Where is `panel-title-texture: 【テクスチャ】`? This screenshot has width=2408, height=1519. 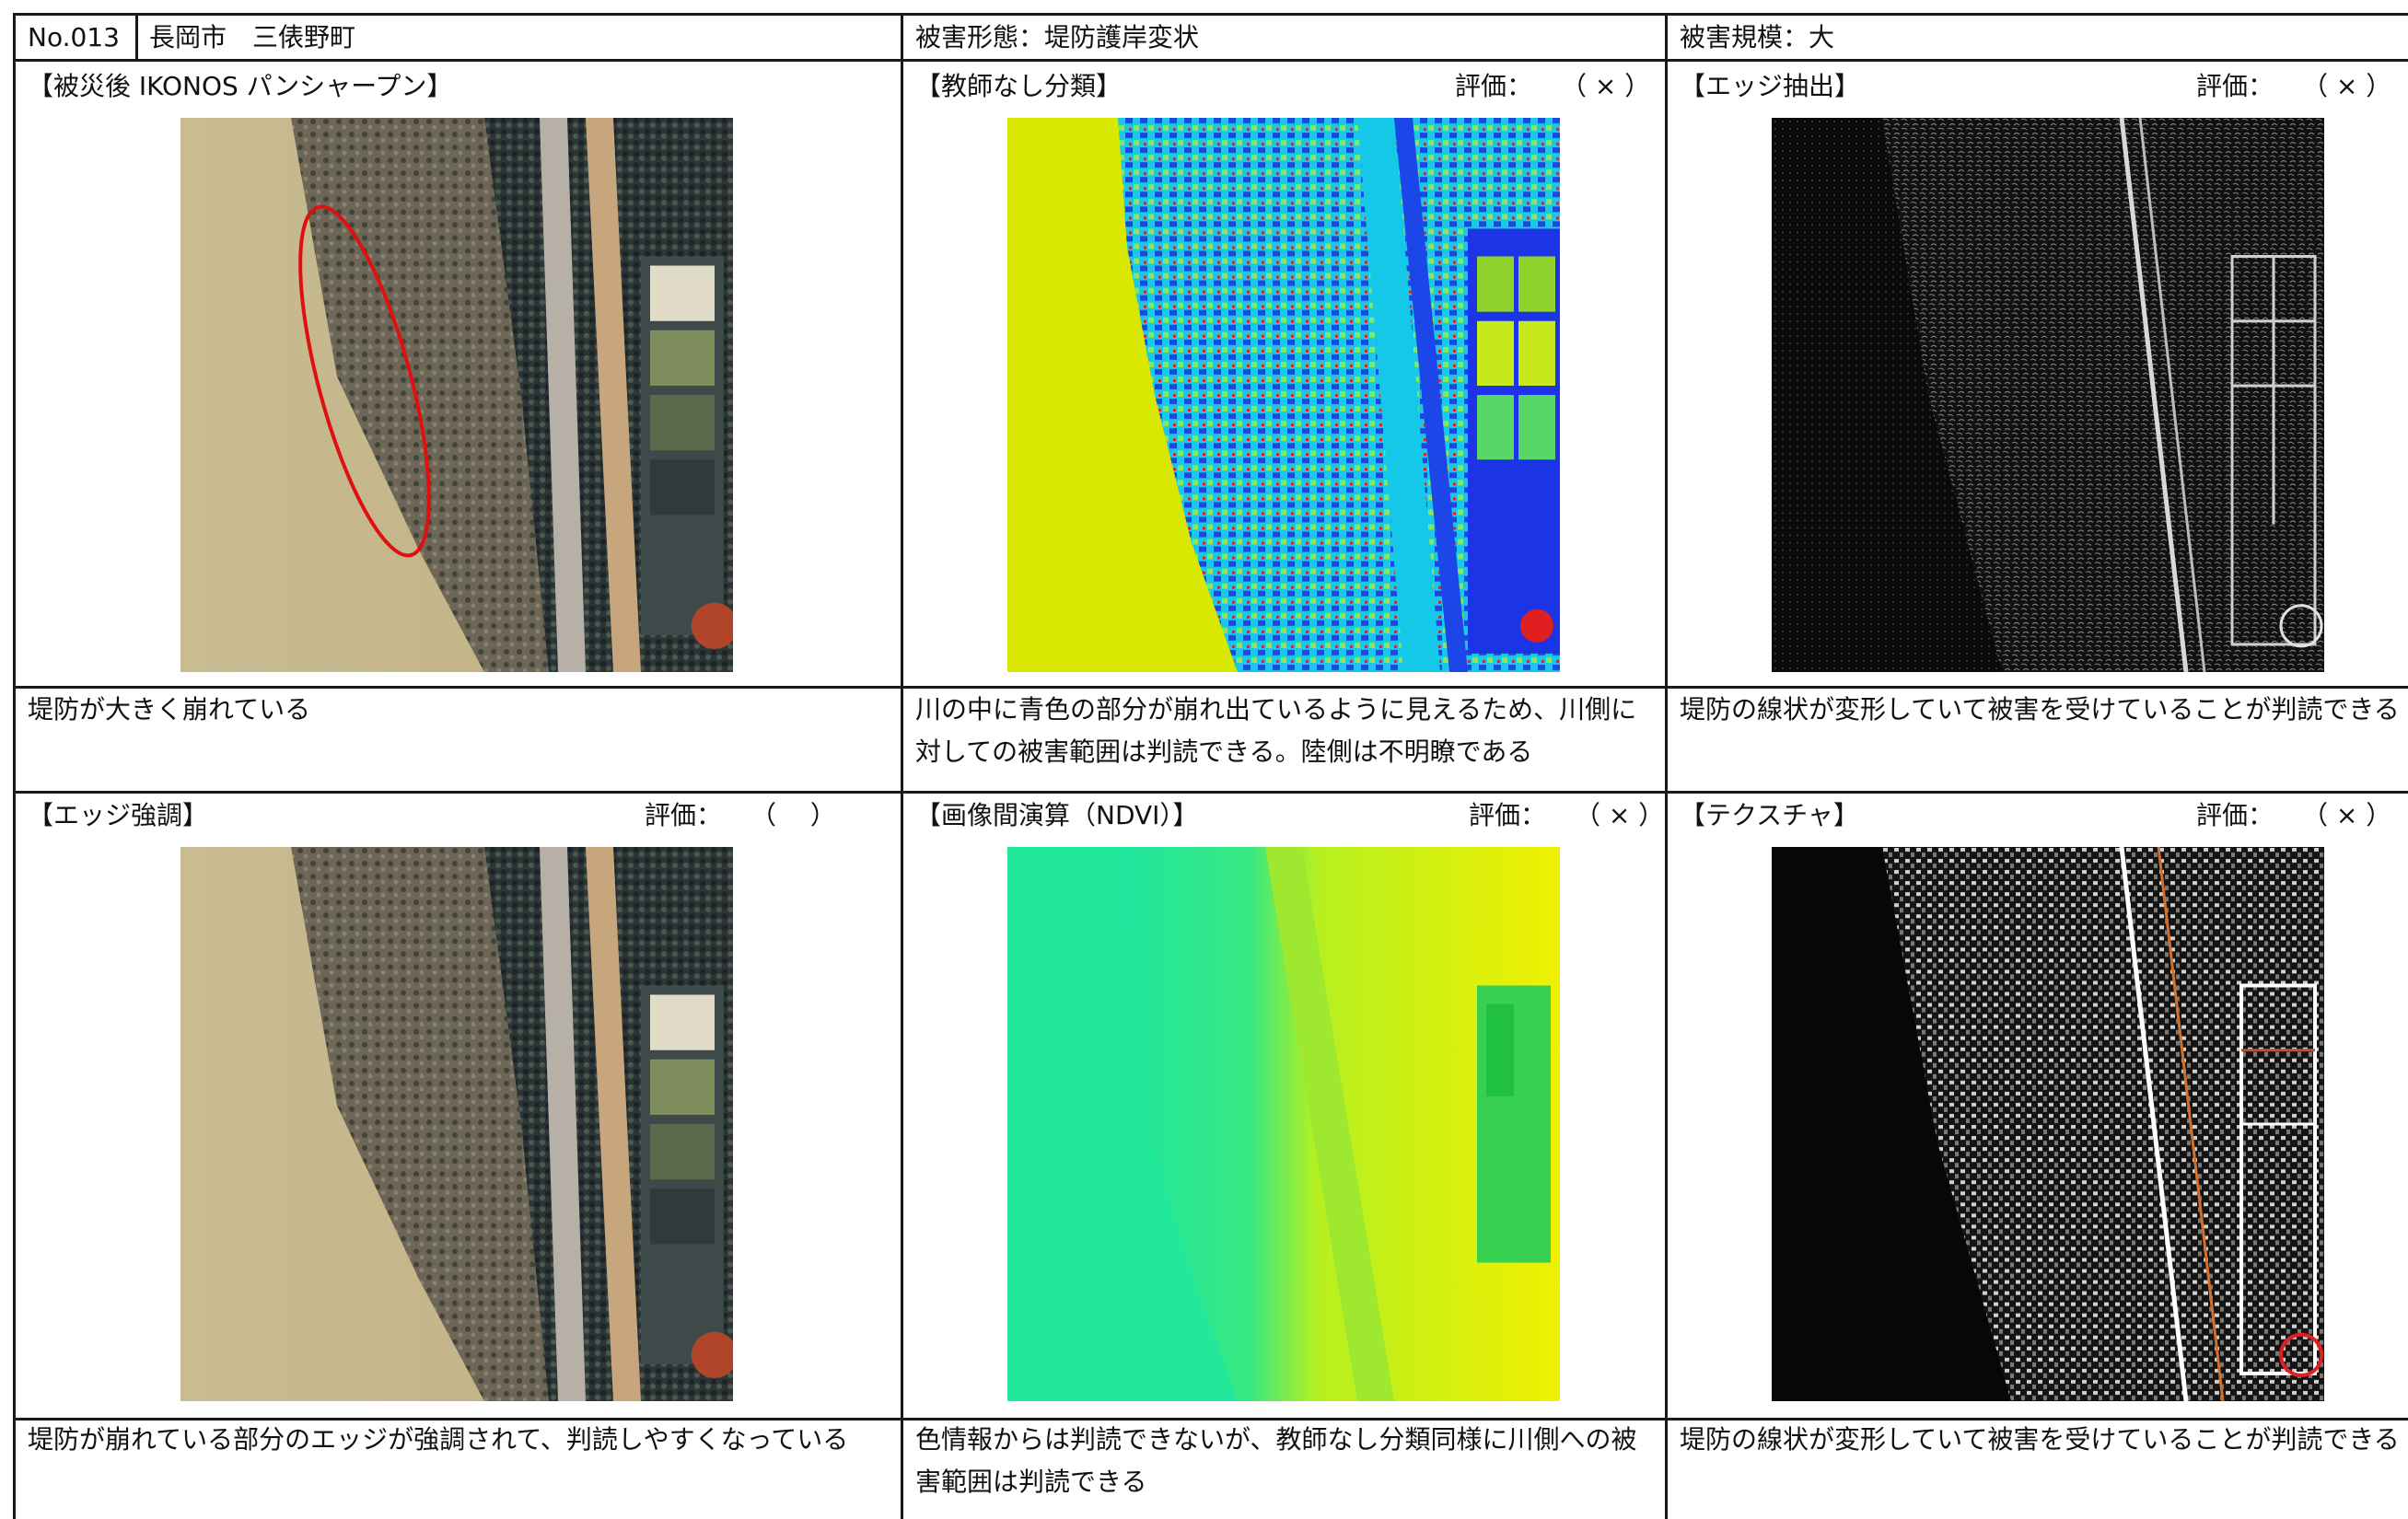 panel-title-texture: 【テクスチャ】 is located at coordinates (1769, 815).